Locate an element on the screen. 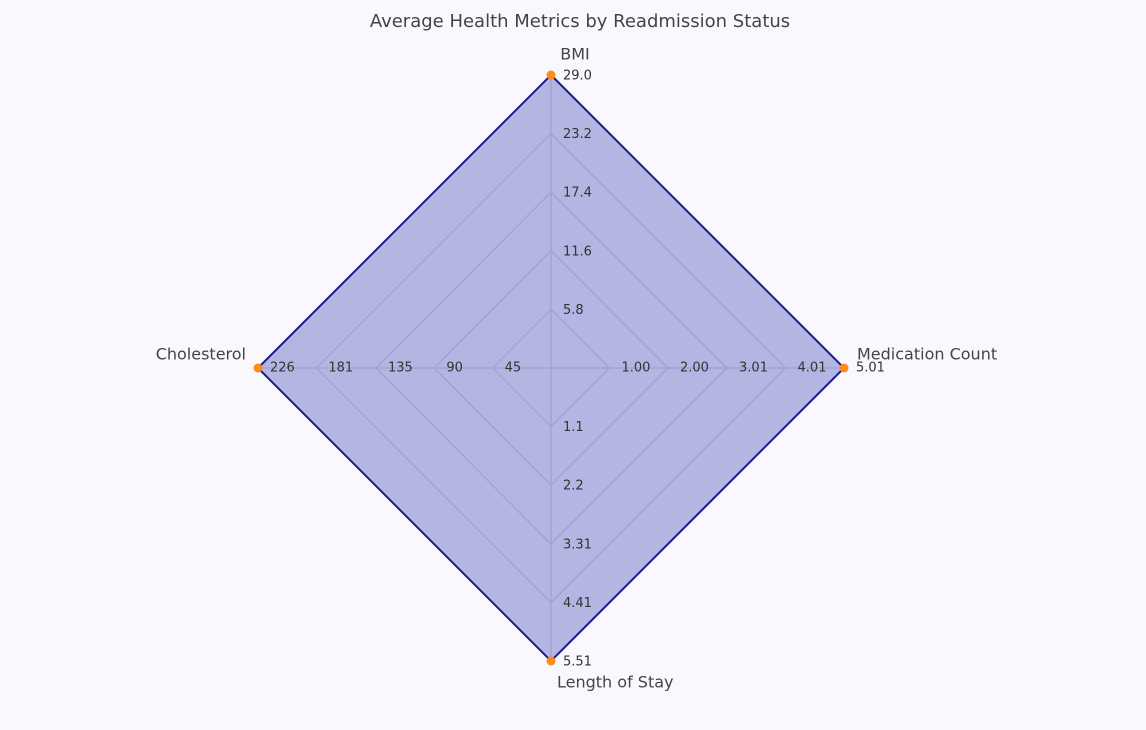 The width and height of the screenshot is (1146, 730). tick-label: 17.4 is located at coordinates (577, 193).